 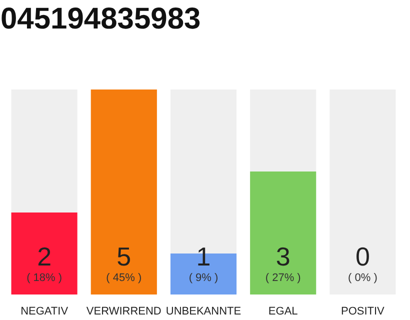 I want to click on data-label: 3, so click(x=283, y=257).